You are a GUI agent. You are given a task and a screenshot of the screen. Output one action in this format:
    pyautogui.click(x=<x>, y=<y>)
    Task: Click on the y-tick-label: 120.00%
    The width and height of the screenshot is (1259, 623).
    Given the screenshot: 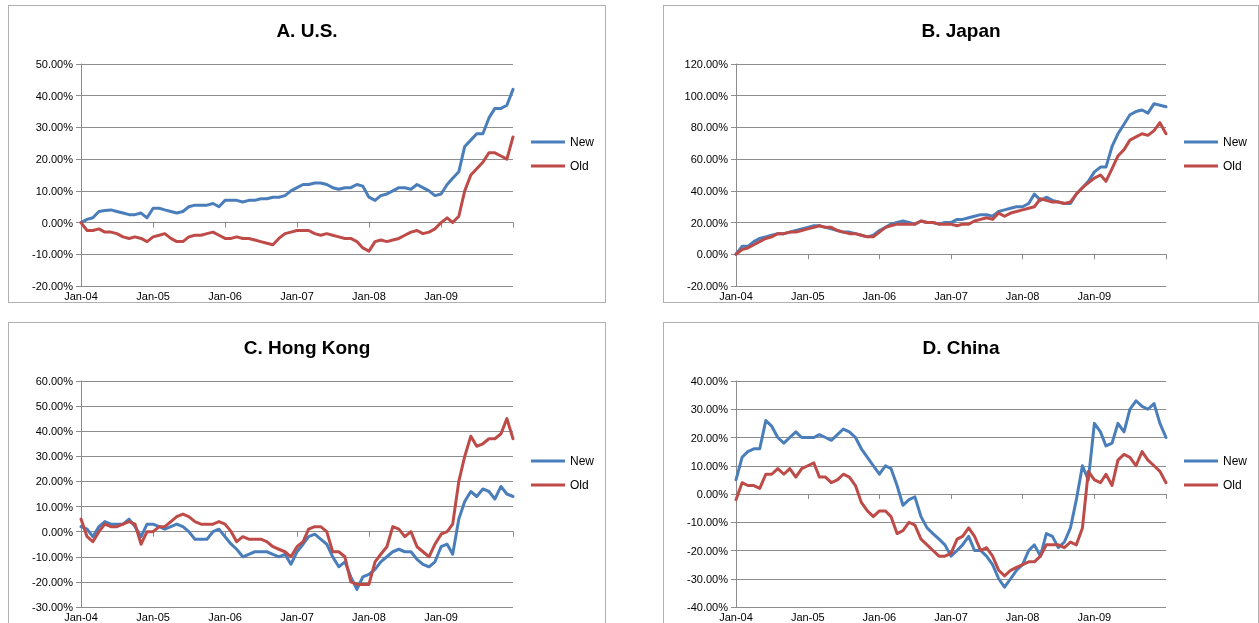 What is the action you would take?
    pyautogui.click(x=706, y=64)
    